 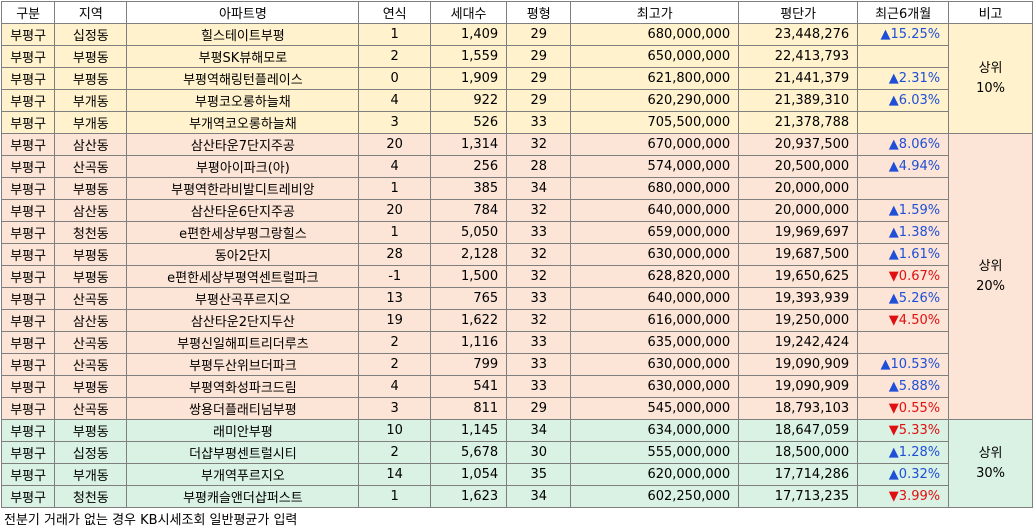 What do you see at coordinates (903, 78) in the screenshot?
I see `cell-recent-change: ▲2.31%` at bounding box center [903, 78].